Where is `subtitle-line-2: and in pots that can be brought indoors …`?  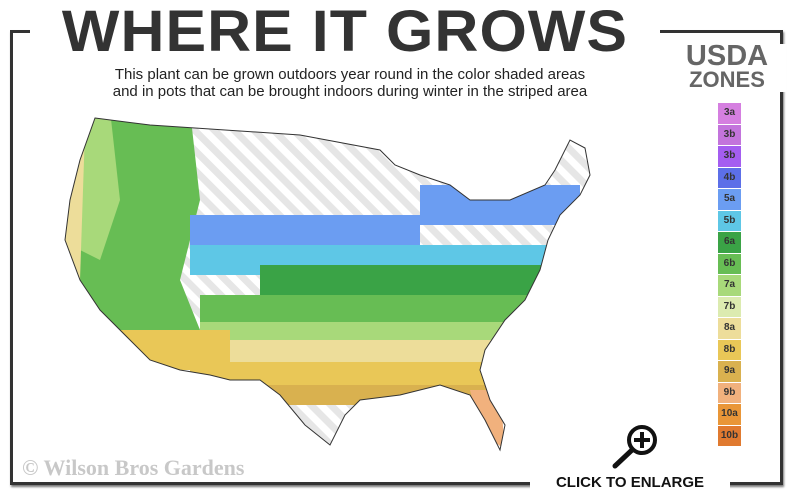
subtitle-line-2: and in pots that can be brought indoors … is located at coordinates (350, 91).